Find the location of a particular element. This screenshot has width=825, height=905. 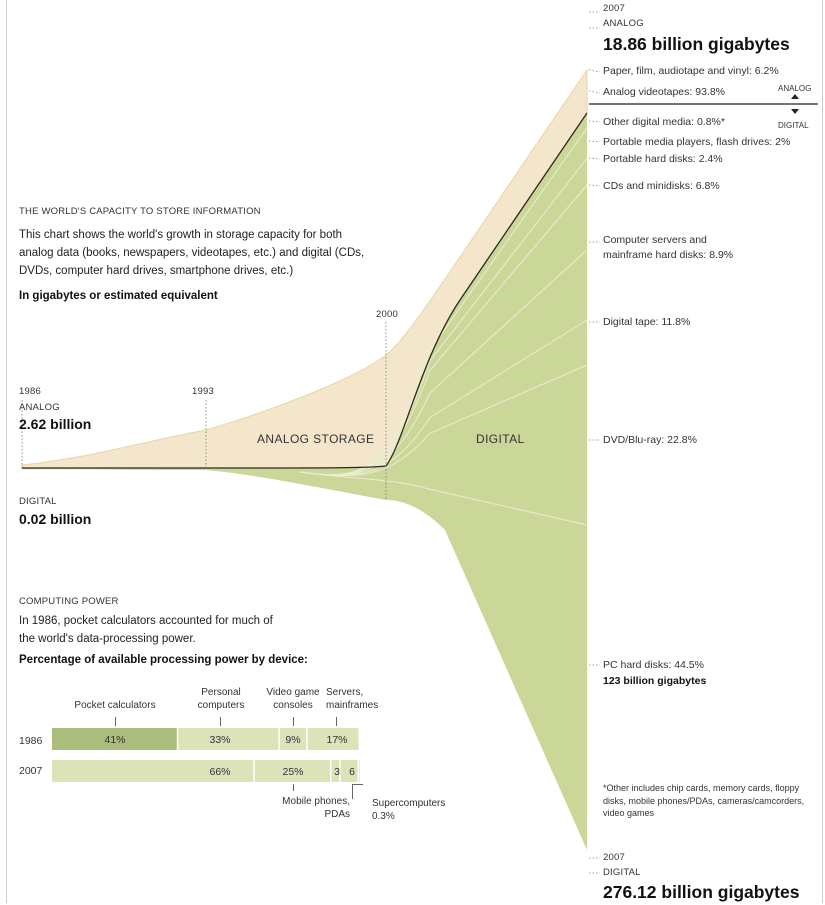

tick-video is located at coordinates (293, 721).